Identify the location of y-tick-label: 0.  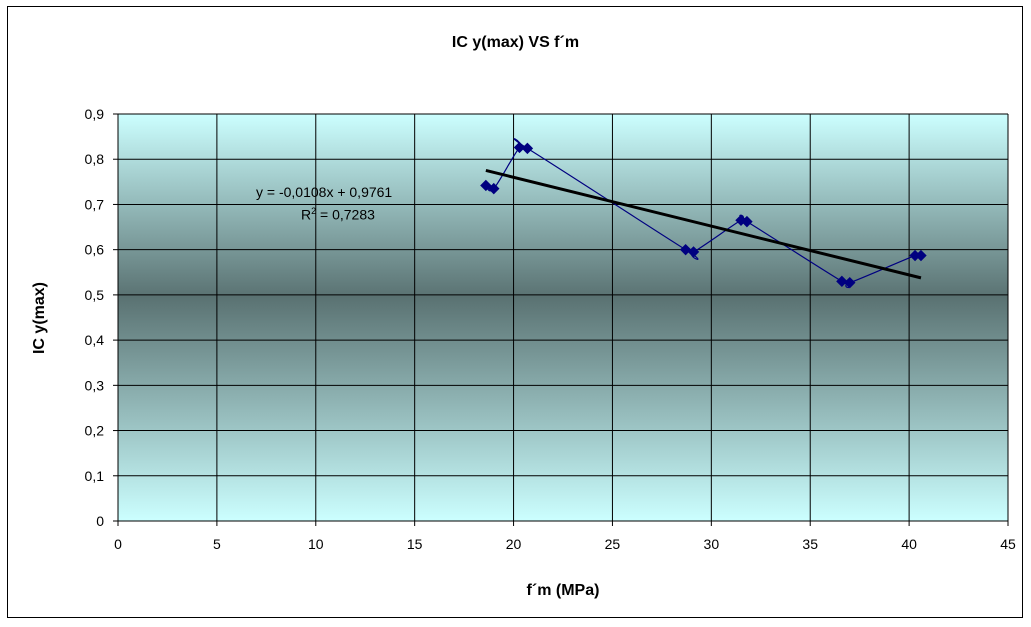
(100, 521).